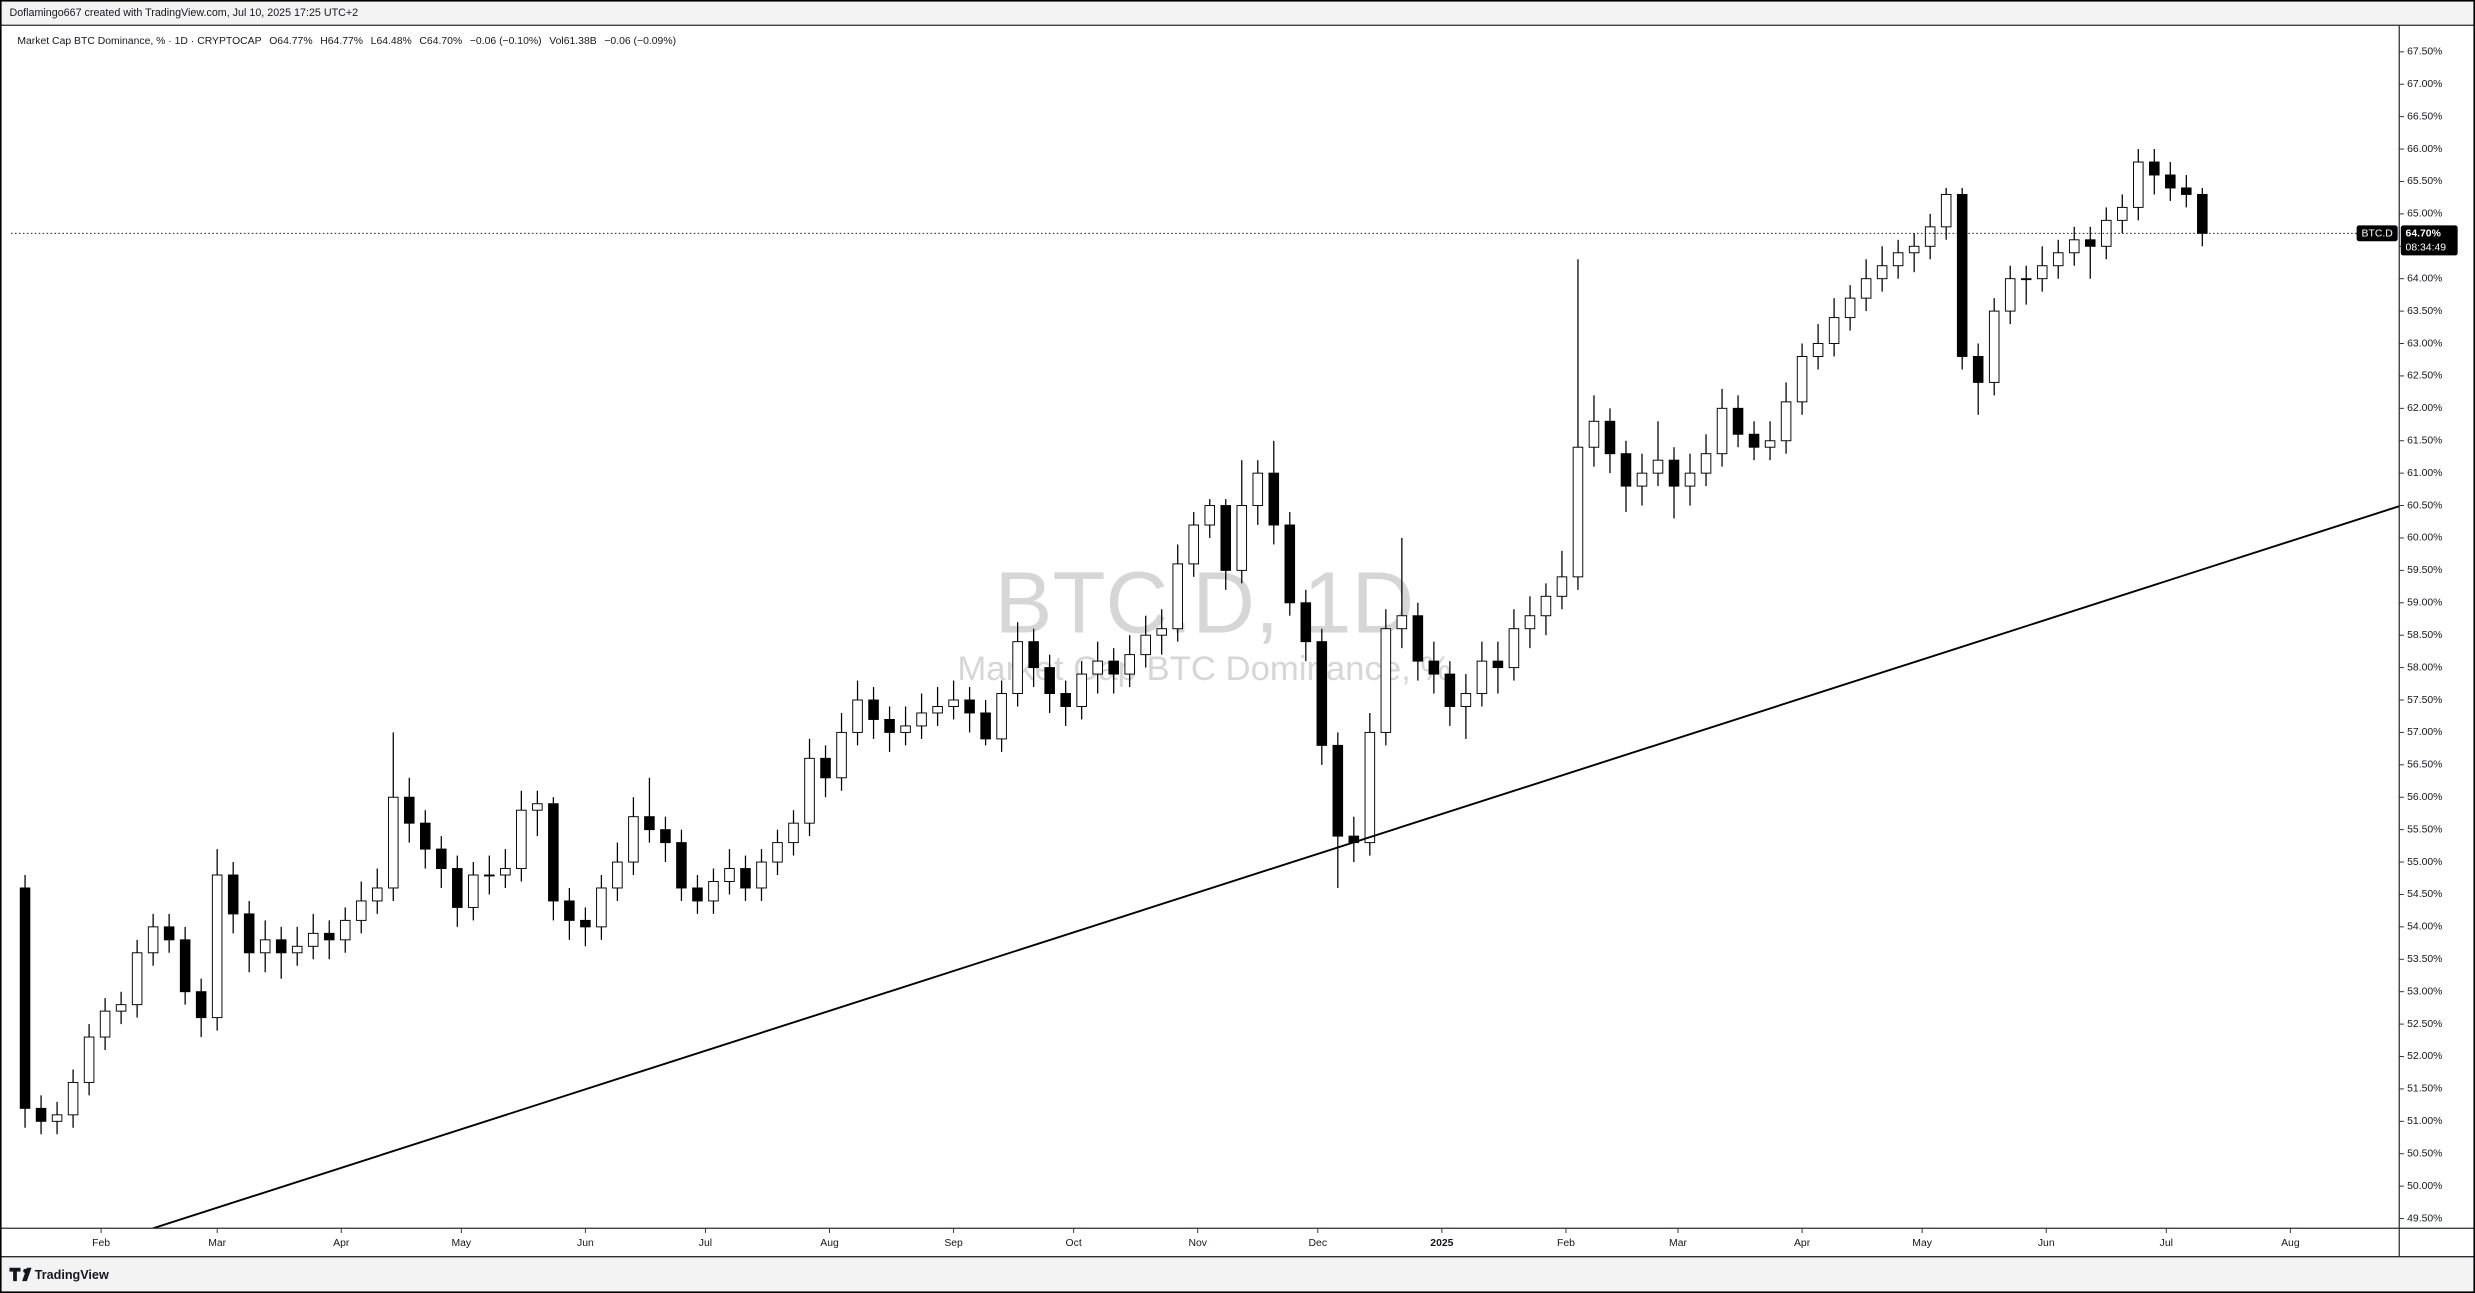  What do you see at coordinates (2424, 538) in the screenshot?
I see `y-tick-label: 60.00%` at bounding box center [2424, 538].